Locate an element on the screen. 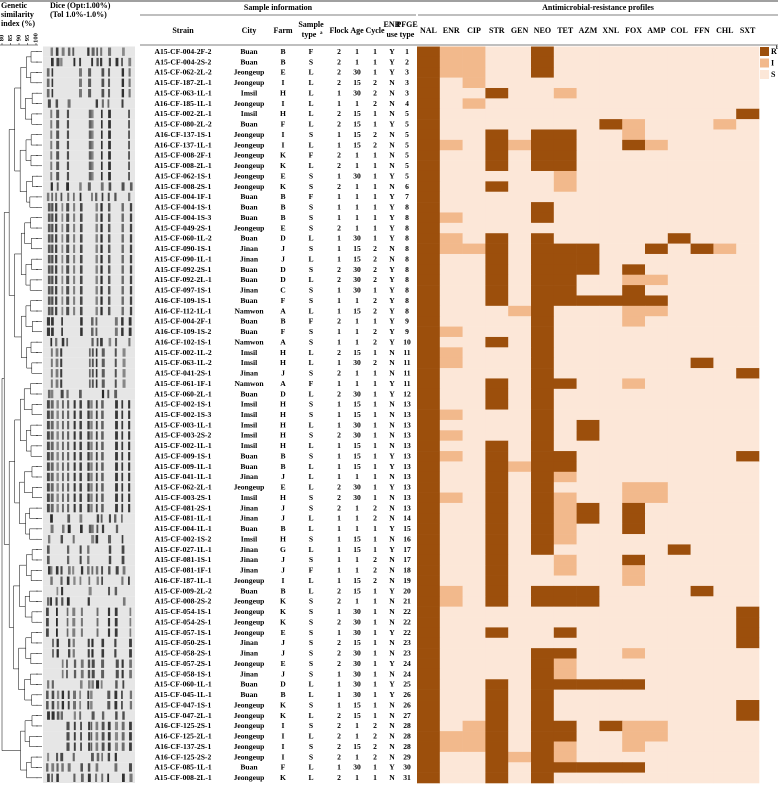 This screenshot has height=786, width=778. cell-pfge: 18 is located at coordinates (407, 570).